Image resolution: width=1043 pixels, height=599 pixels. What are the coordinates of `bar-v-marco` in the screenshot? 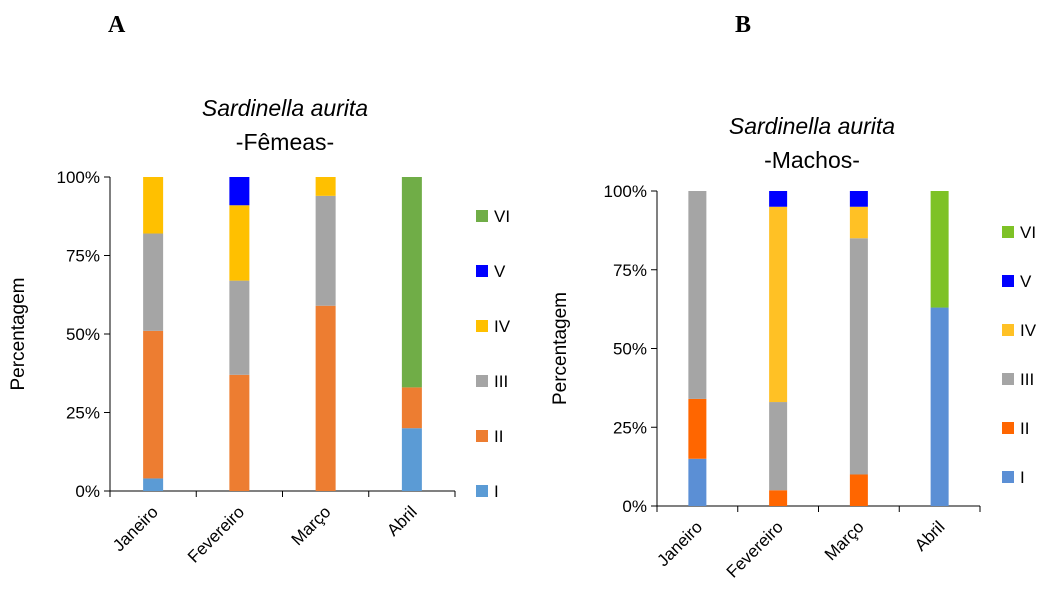 It's located at (858, 199).